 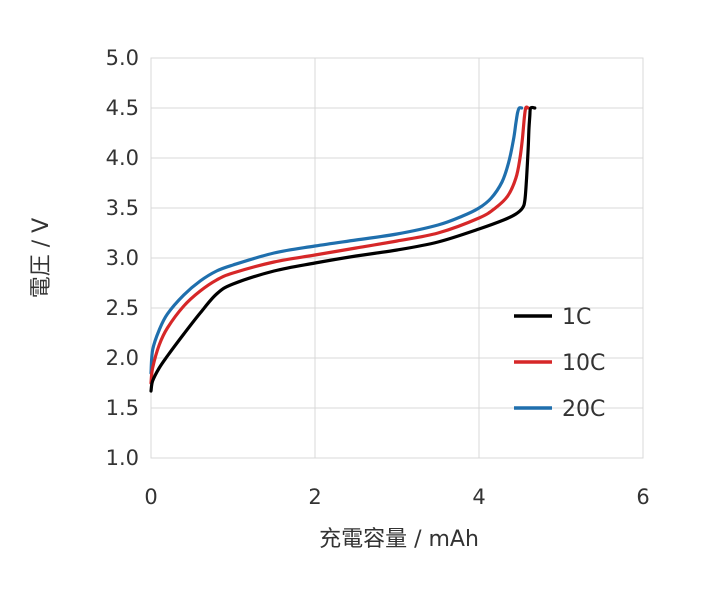 What do you see at coordinates (122, 108) in the screenshot?
I see `y-tick-label: 4.5` at bounding box center [122, 108].